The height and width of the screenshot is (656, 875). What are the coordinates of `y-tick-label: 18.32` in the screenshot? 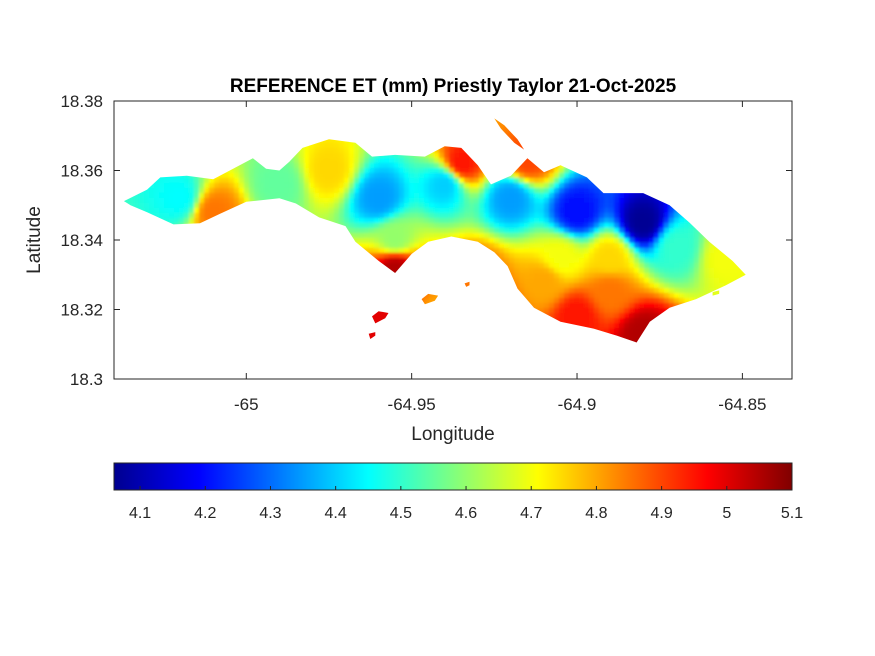 It's located at (81, 310).